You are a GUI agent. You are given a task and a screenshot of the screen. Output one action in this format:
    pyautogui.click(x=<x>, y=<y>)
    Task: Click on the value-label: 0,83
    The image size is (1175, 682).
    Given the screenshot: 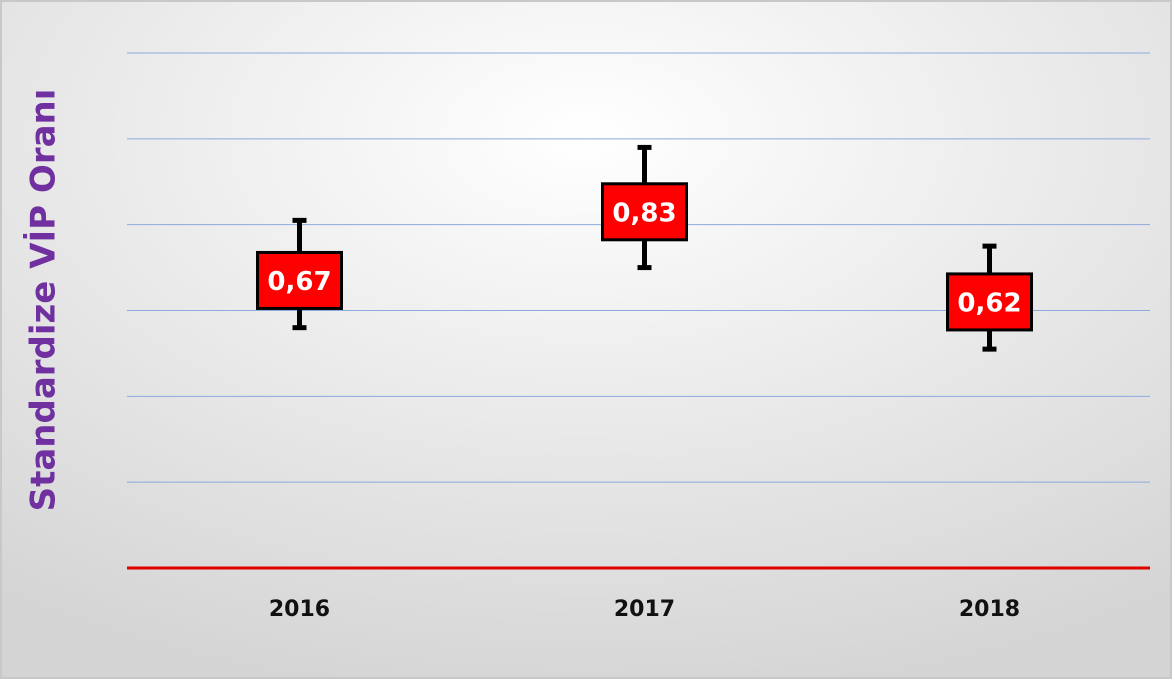 What is the action you would take?
    pyautogui.click(x=644, y=213)
    